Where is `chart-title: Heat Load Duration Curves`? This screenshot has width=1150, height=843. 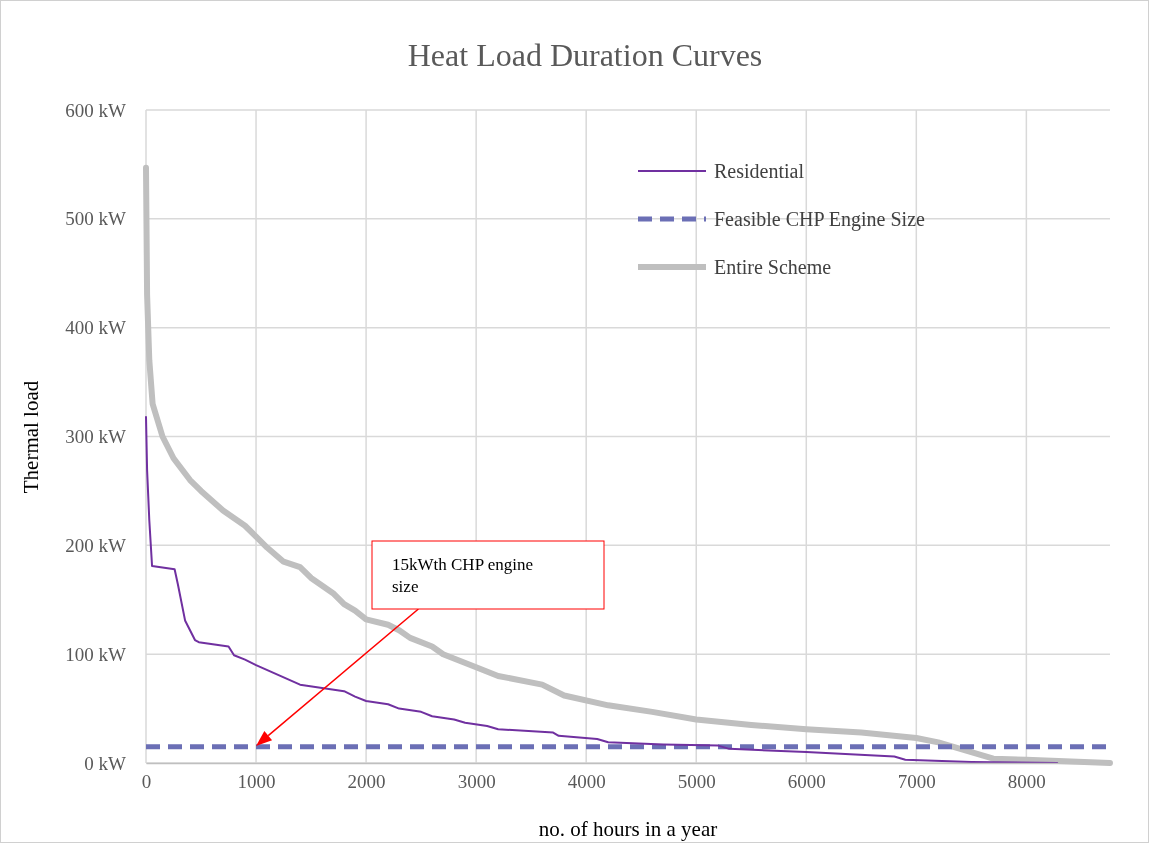
chart-title: Heat Load Duration Curves is located at coordinates (585, 55).